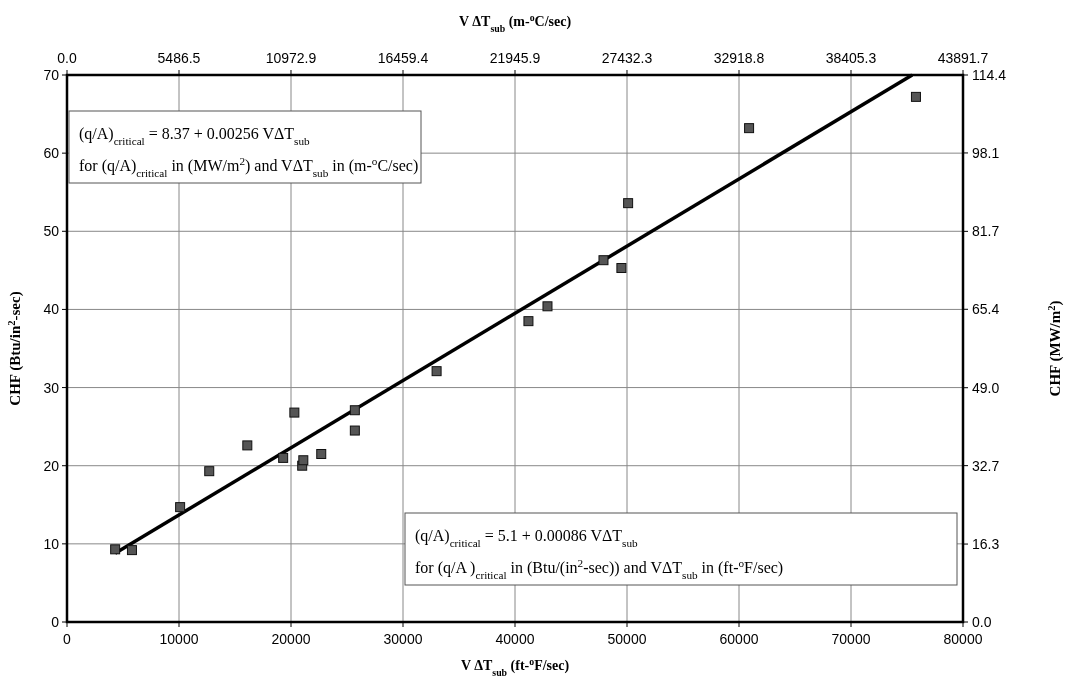 Image resolution: width=1075 pixels, height=696 pixels. I want to click on x-tick-label: 20000, so click(291, 639).